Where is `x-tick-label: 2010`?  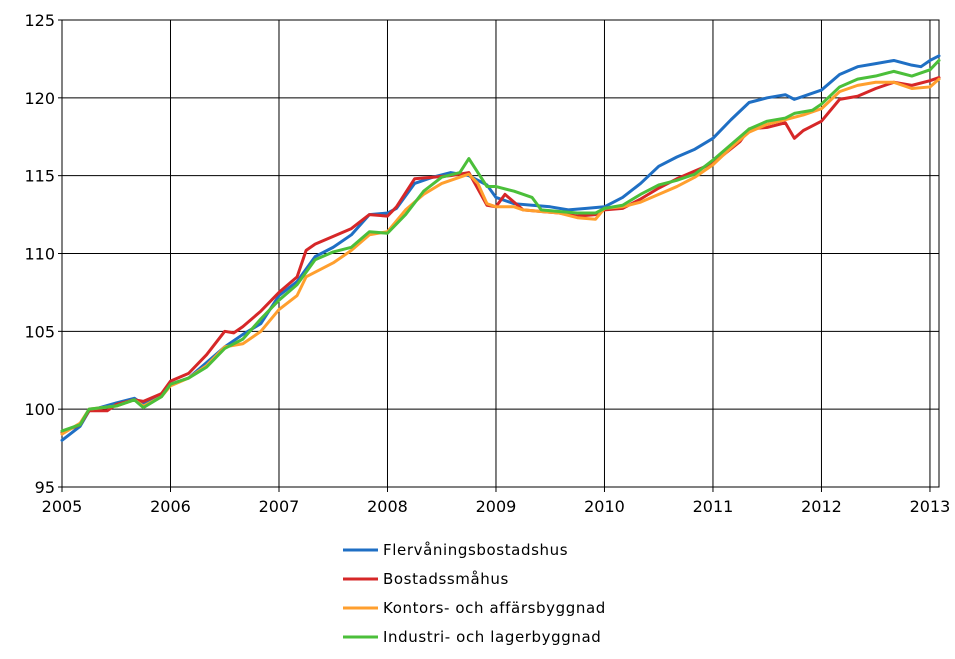 x-tick-label: 2010 is located at coordinates (604, 506).